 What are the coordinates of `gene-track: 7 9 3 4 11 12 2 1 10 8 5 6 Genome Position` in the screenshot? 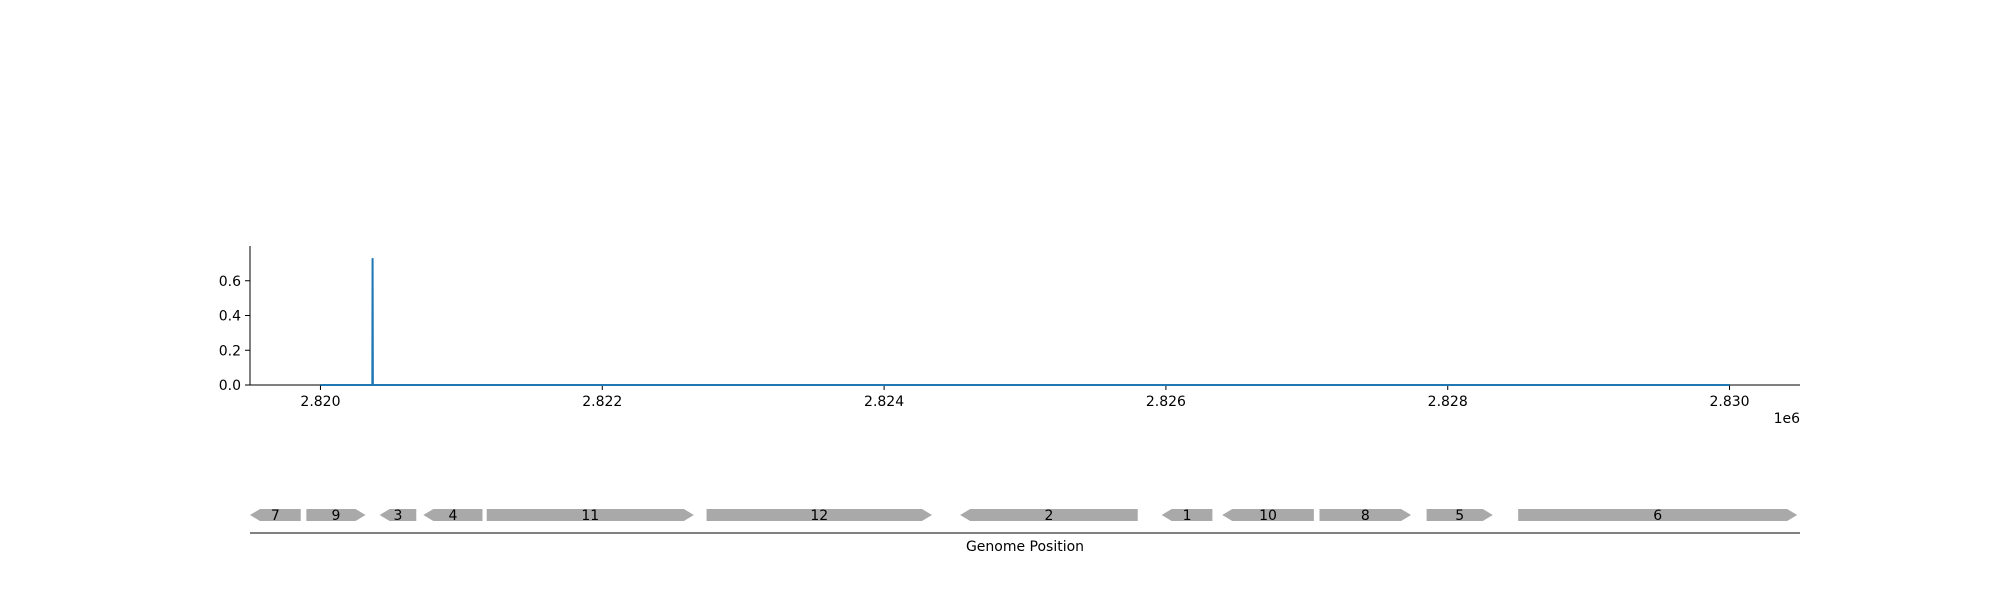 It's located at (1025, 531).